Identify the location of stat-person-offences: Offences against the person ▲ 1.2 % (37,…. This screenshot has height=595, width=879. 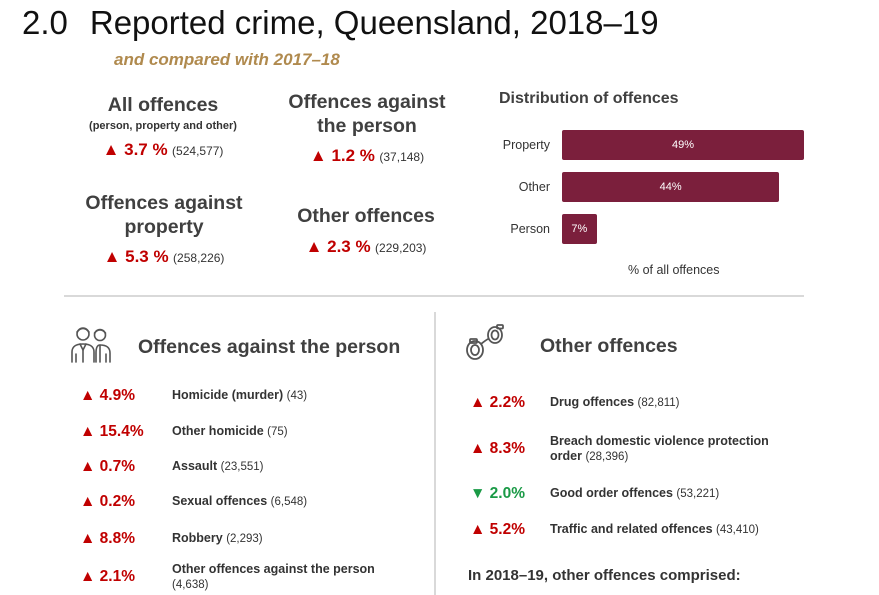
(367, 128).